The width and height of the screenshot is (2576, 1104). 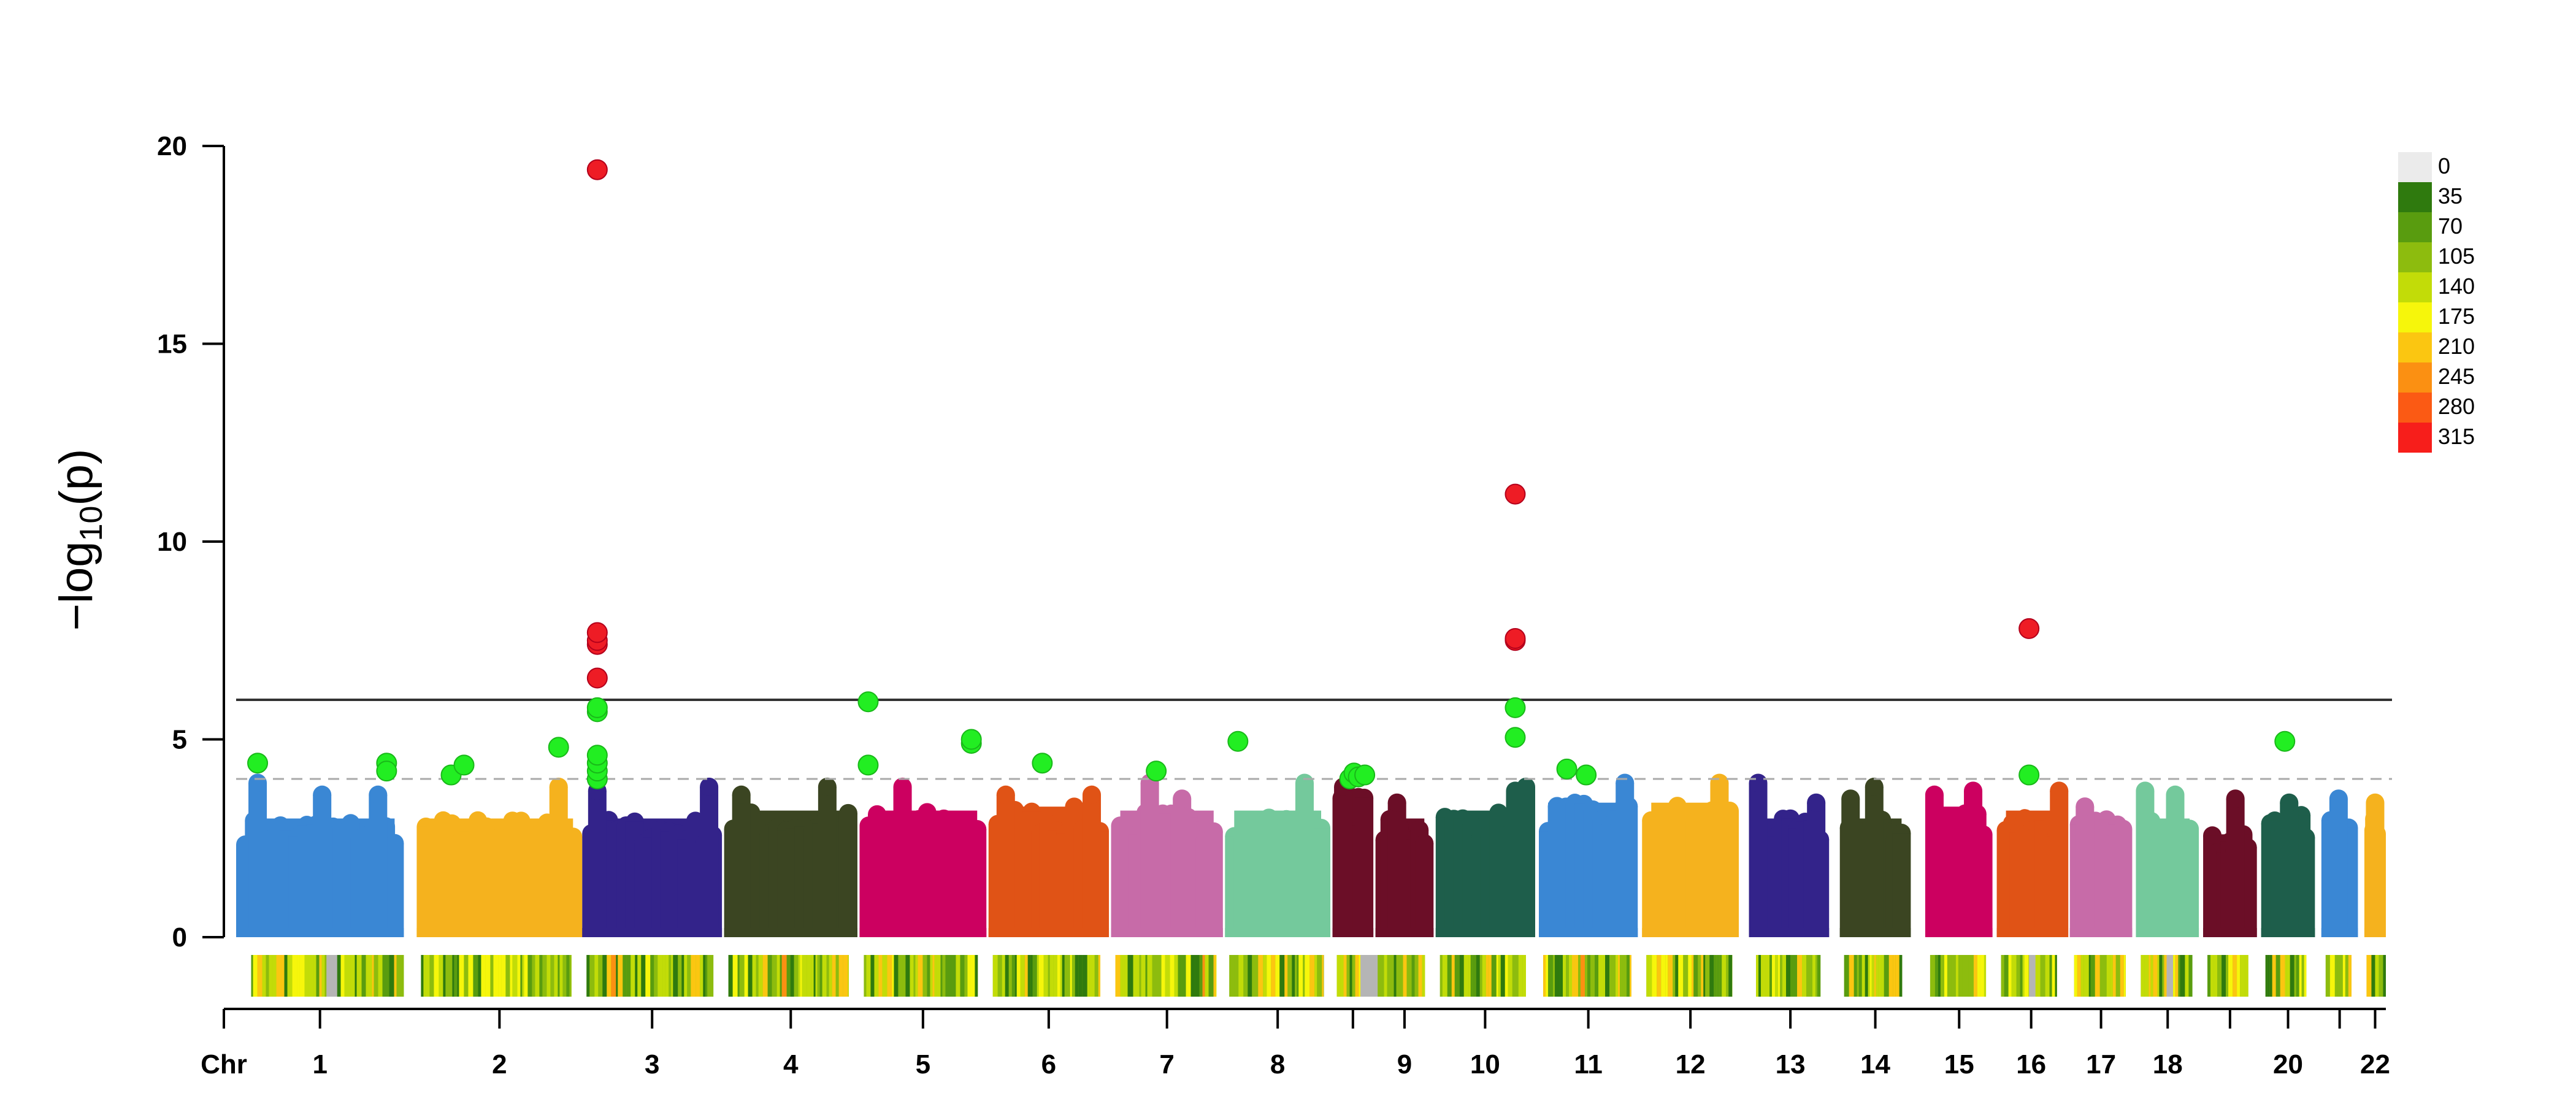 What do you see at coordinates (1166, 1064) in the screenshot?
I see `x-tick-label: 7` at bounding box center [1166, 1064].